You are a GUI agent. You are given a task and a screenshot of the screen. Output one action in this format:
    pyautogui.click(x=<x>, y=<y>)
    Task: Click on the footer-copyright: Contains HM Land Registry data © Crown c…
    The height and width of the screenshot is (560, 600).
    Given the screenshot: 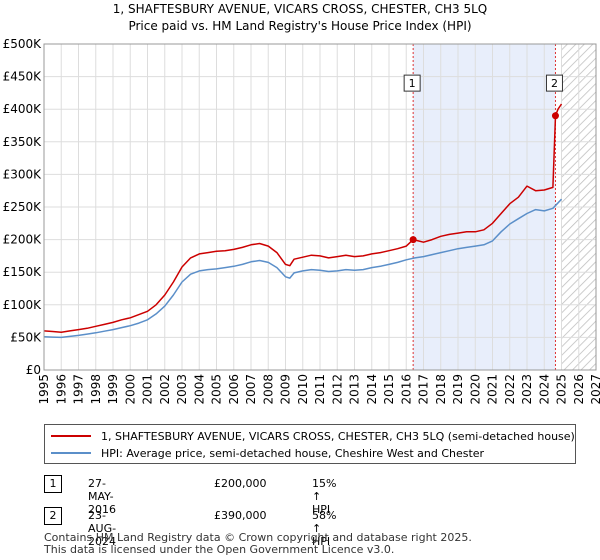 What is the action you would take?
    pyautogui.click(x=258, y=537)
    